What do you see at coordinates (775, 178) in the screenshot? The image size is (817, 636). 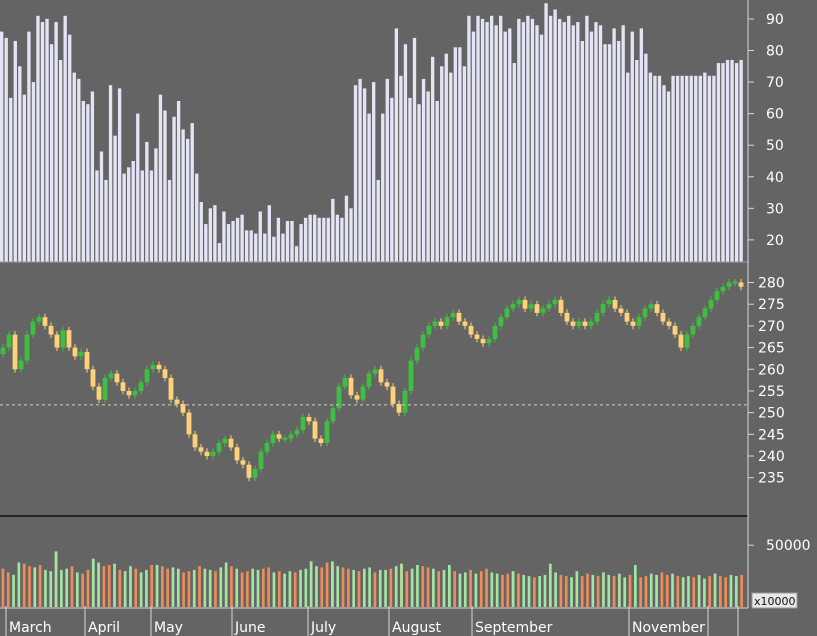 I see `indicator-tick-label: 40` at bounding box center [775, 178].